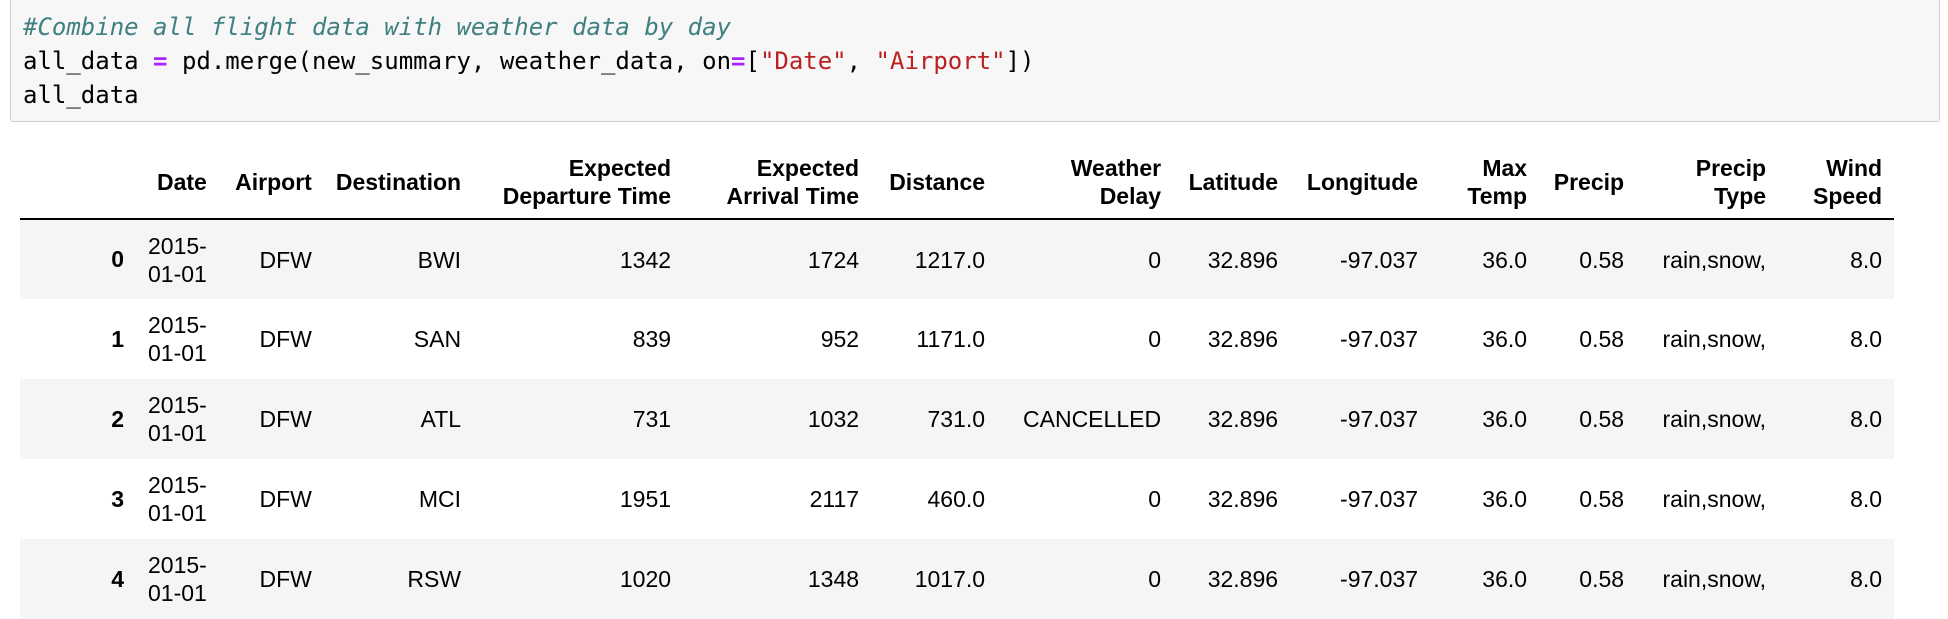 This screenshot has width=1948, height=619. What do you see at coordinates (160, 61) in the screenshot?
I see `code-operator: =` at bounding box center [160, 61].